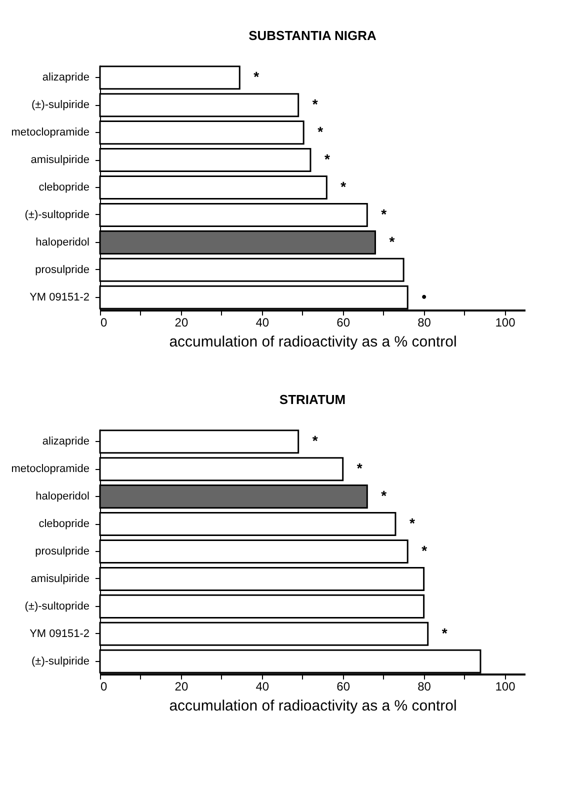 Image resolution: width=569 pixels, height=798 pixels. What do you see at coordinates (312, 399) in the screenshot?
I see `chart-title: STRIATUM` at bounding box center [312, 399].